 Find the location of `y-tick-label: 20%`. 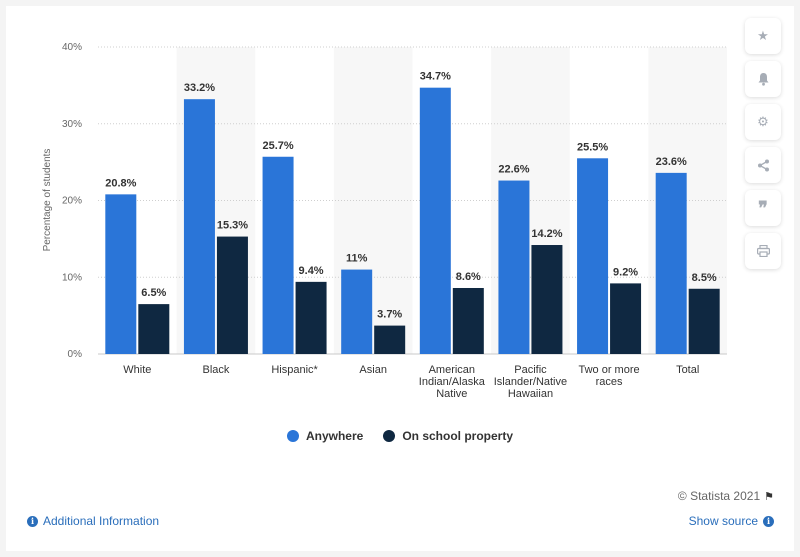

y-tick-label: 20% is located at coordinates (72, 201).